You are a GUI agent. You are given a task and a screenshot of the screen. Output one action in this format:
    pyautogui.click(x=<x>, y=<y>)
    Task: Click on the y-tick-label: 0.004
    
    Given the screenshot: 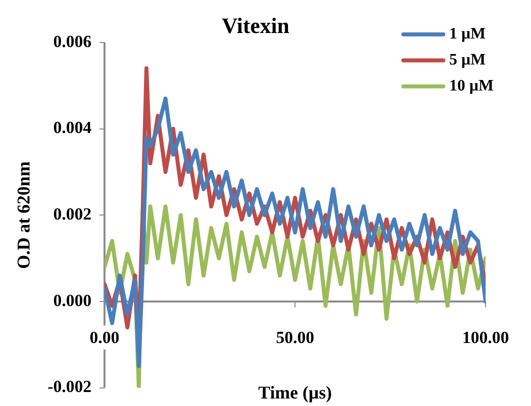 What is the action you would take?
    pyautogui.click(x=72, y=128)
    